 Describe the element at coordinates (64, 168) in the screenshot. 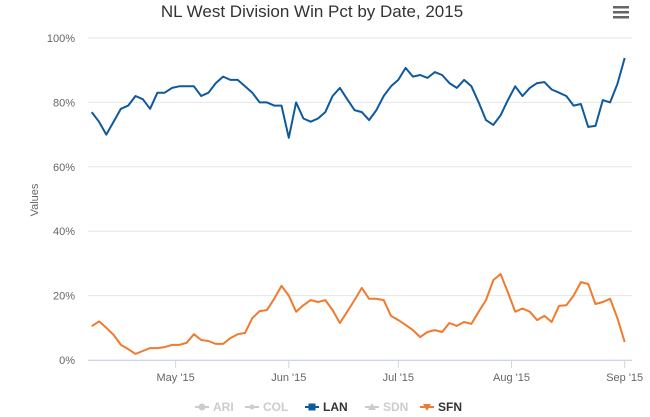

I see `y-tick-label: 60%` at that location.